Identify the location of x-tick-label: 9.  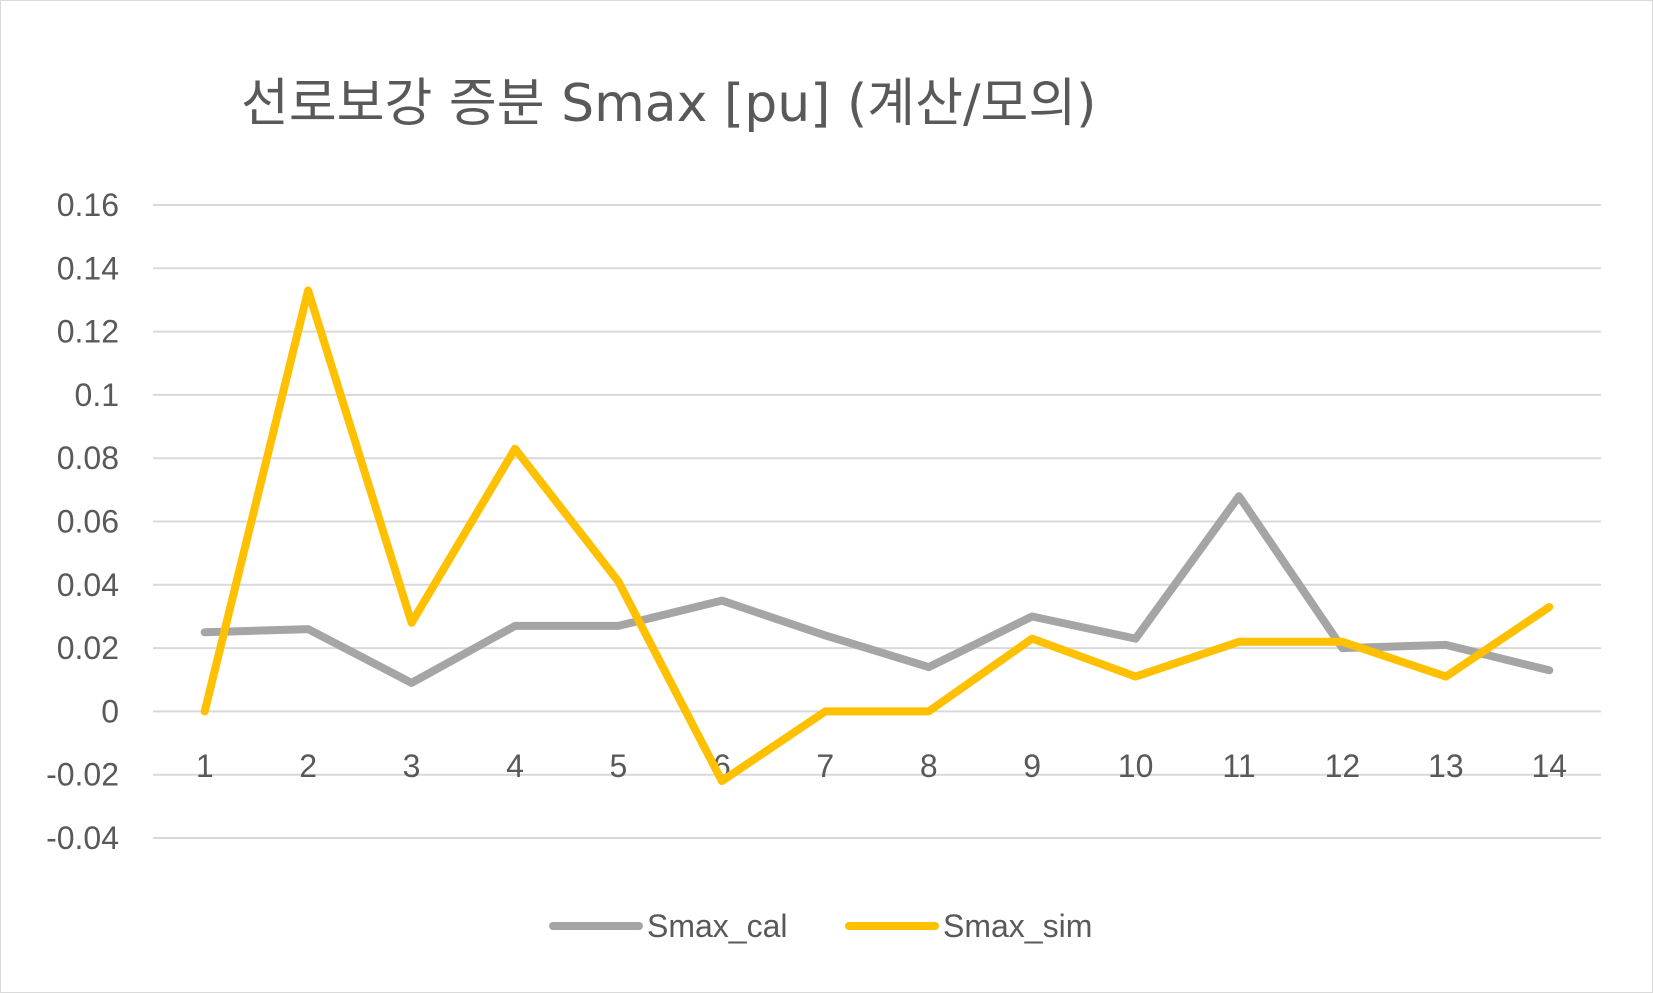
(1032, 766).